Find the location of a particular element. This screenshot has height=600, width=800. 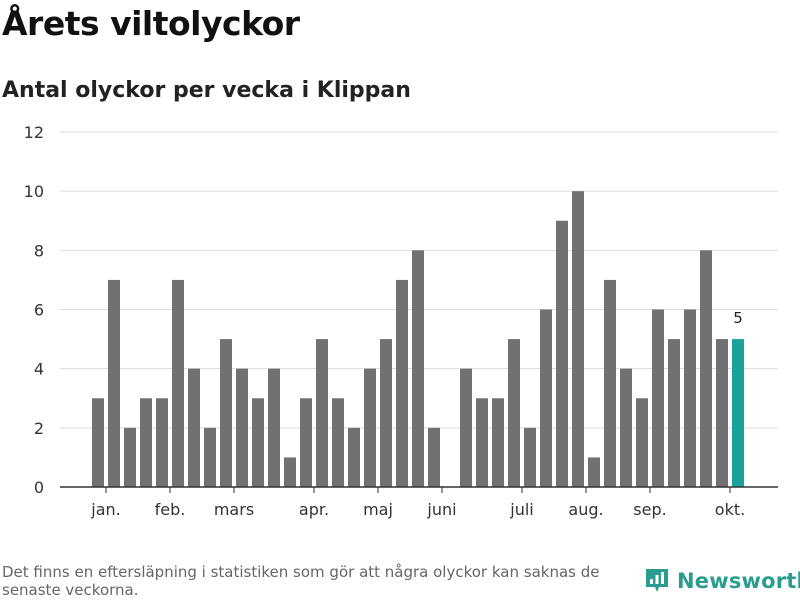

y-tick-label: 4 is located at coordinates (39, 369).